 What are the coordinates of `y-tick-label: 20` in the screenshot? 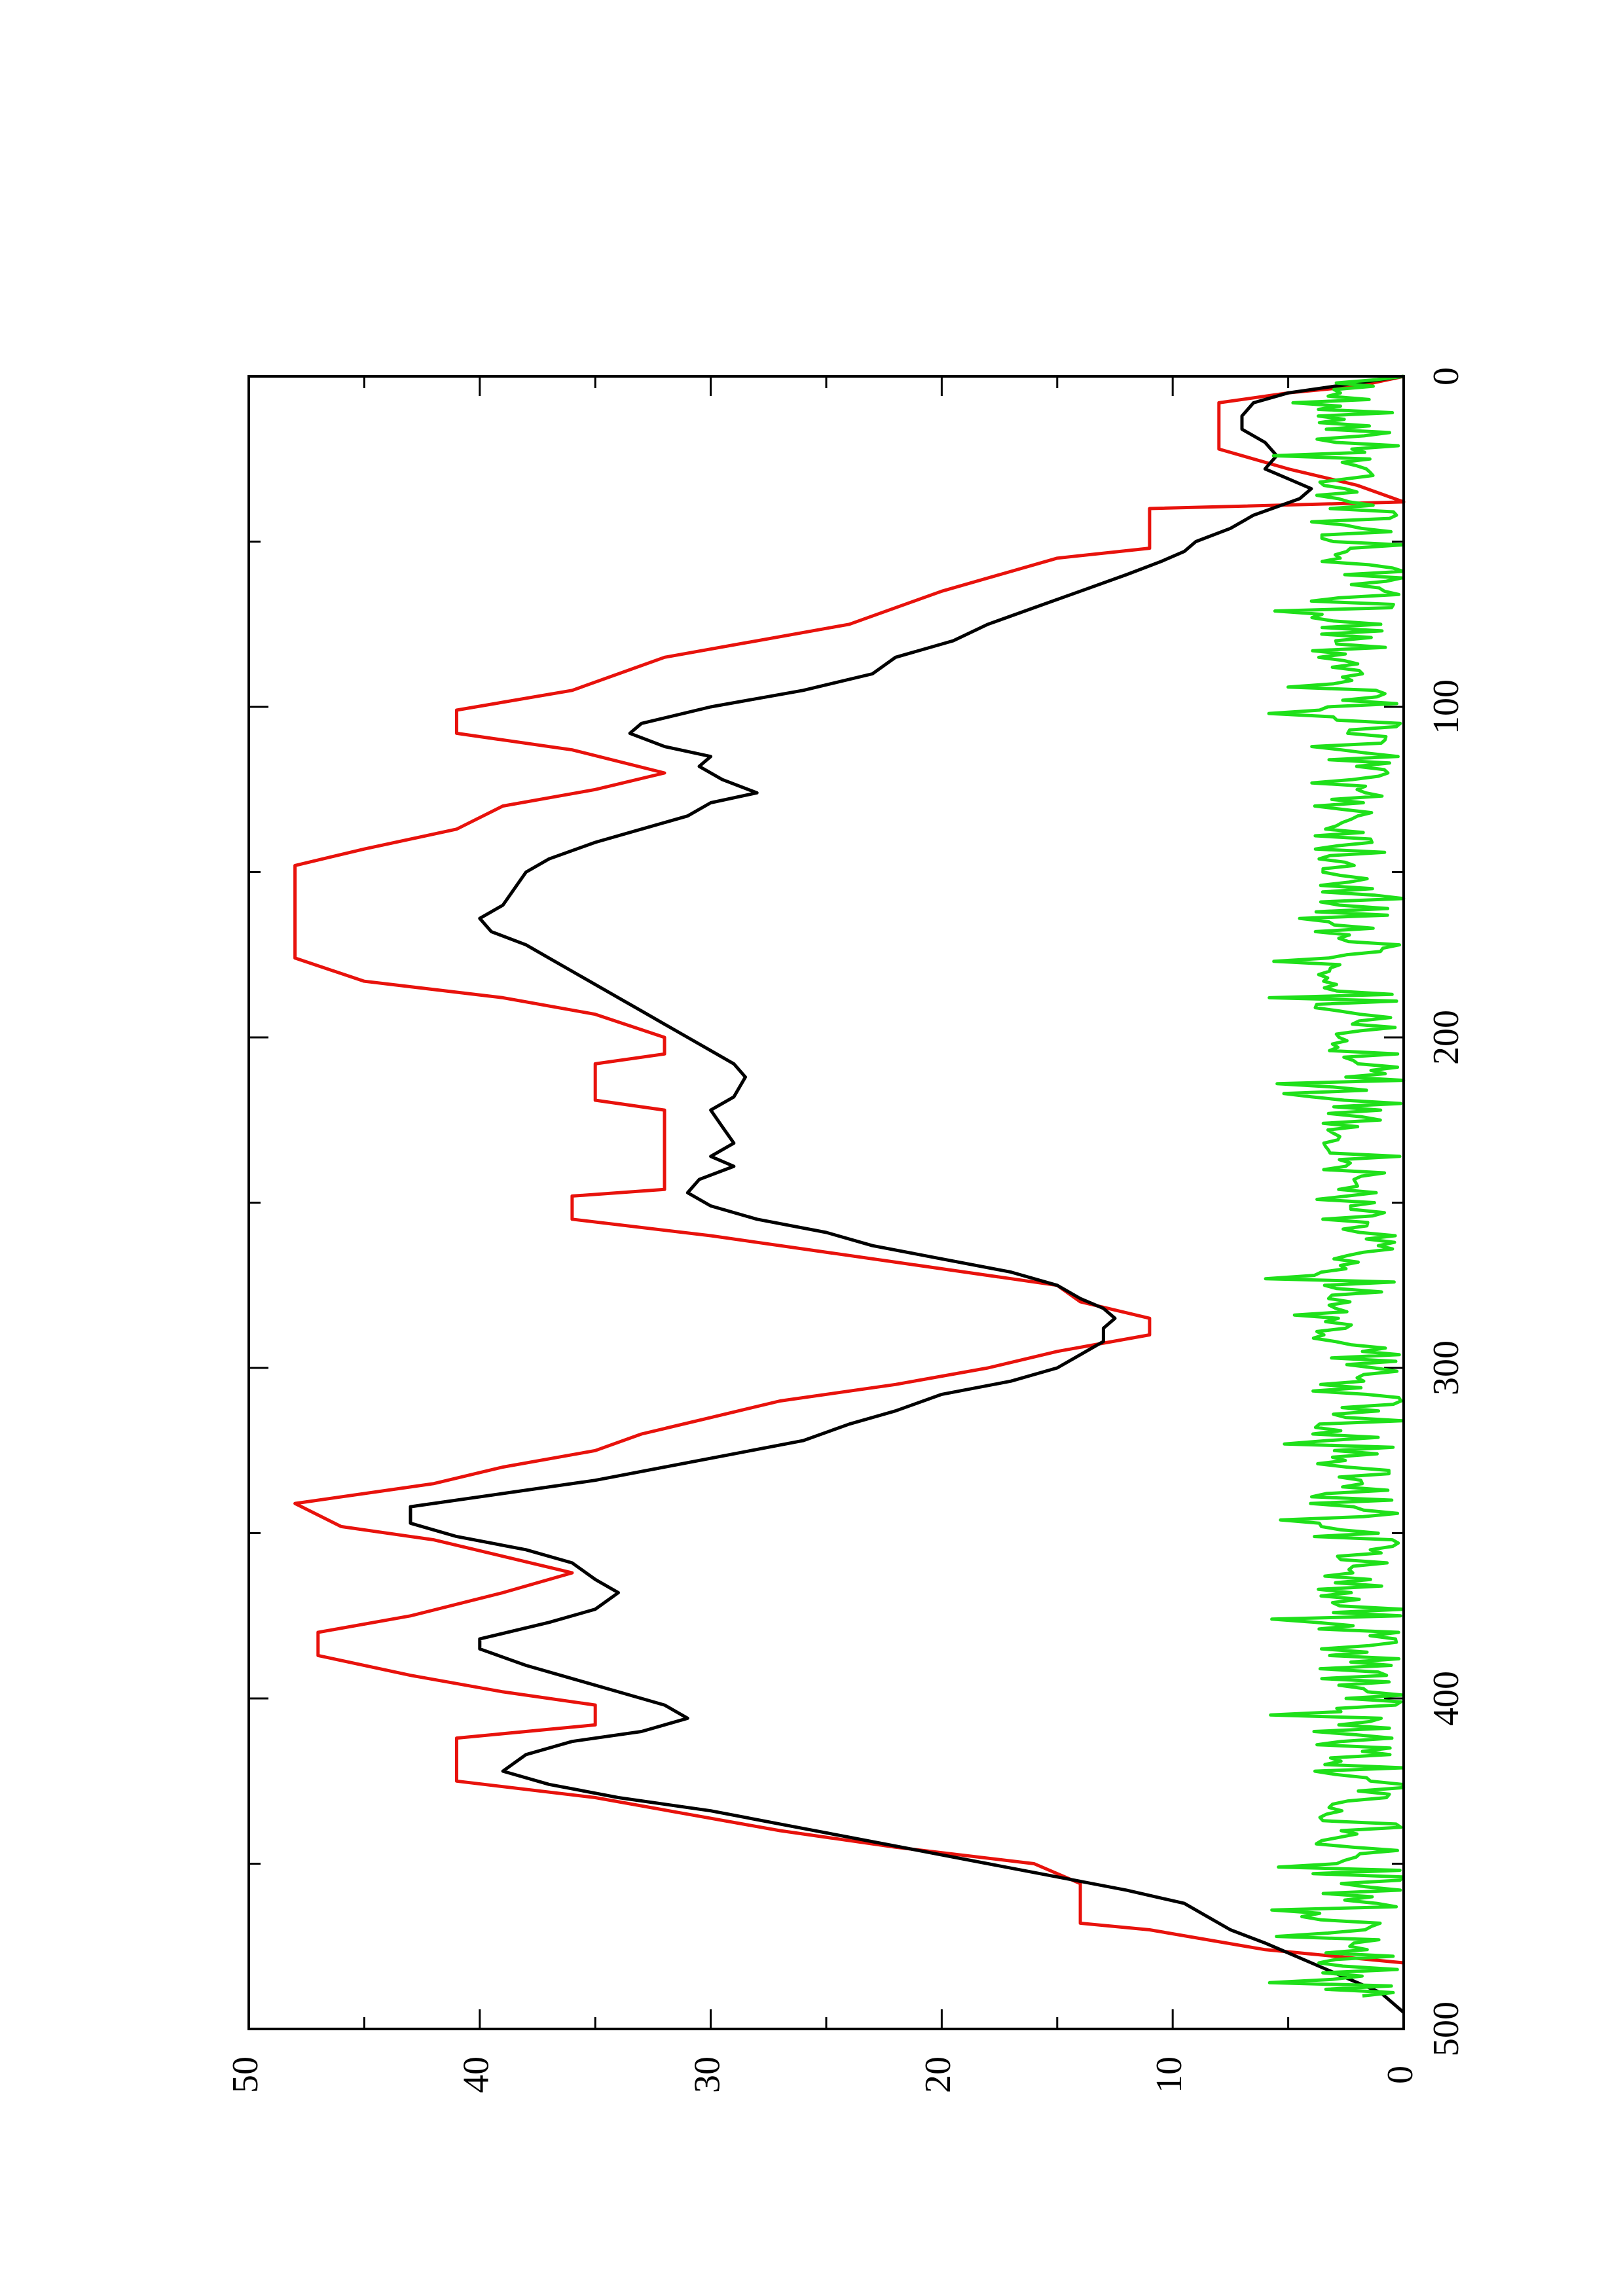 It's located at (938, 2074).